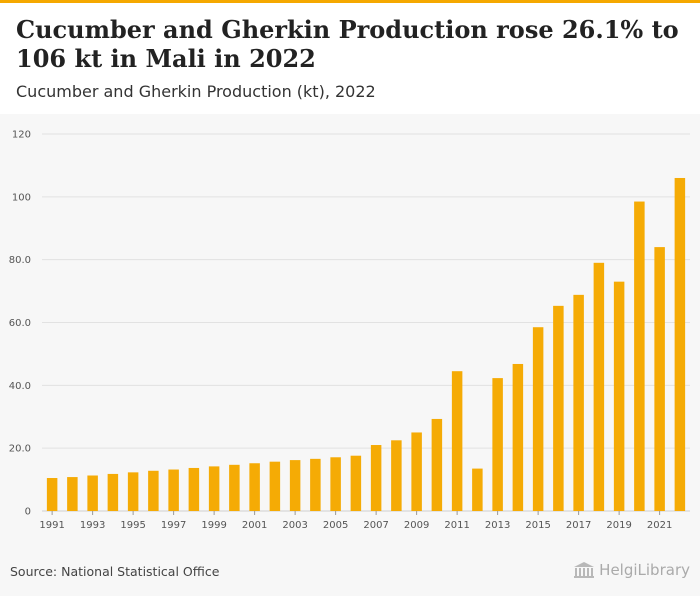 The width and height of the screenshot is (700, 596). What do you see at coordinates (21, 197) in the screenshot?
I see `y-tick-label: 100` at bounding box center [21, 197].